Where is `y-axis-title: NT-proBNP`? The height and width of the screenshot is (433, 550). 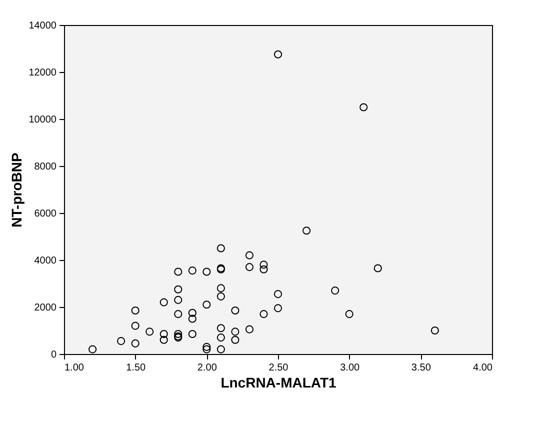
y-axis-title: NT-proBNP is located at coordinates (16, 190).